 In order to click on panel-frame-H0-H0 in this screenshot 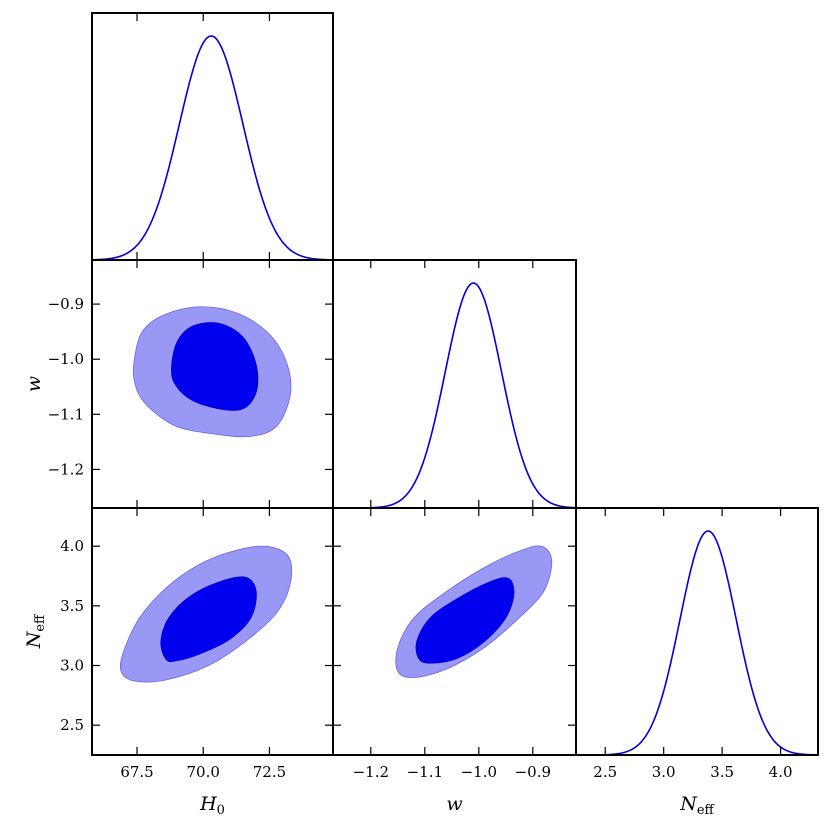, I will do `click(212, 136)`.